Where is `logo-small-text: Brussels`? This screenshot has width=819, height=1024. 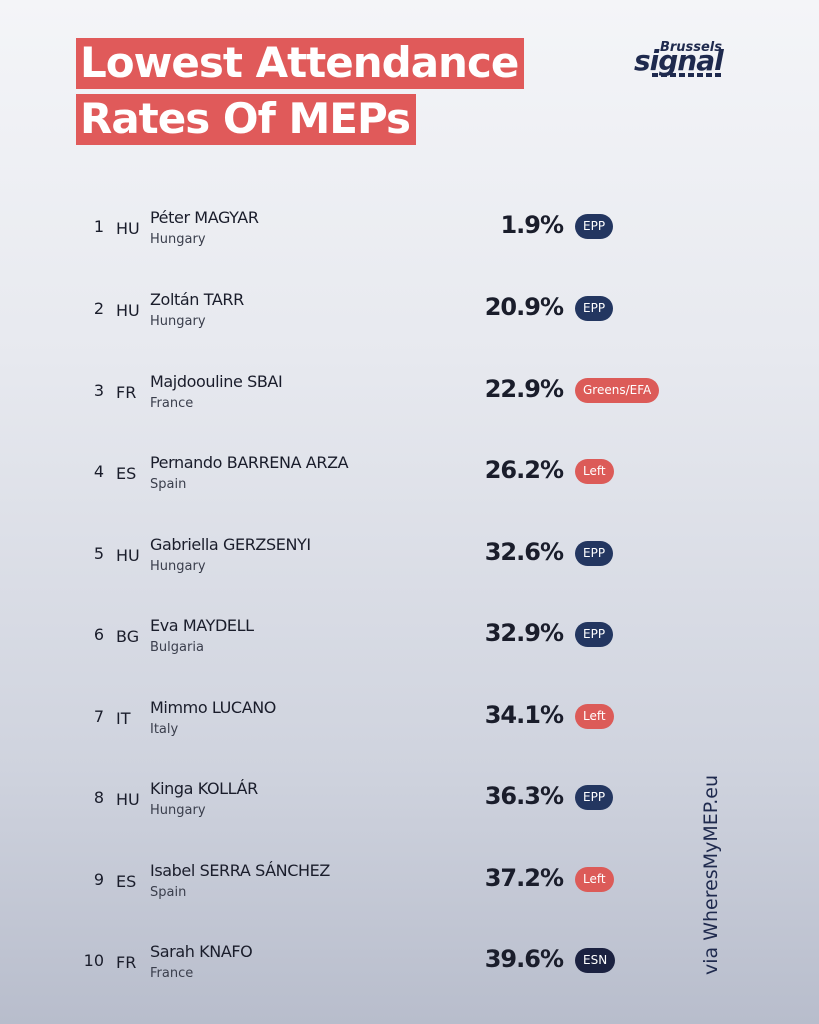
logo-small-text: Brussels is located at coordinates (690, 47).